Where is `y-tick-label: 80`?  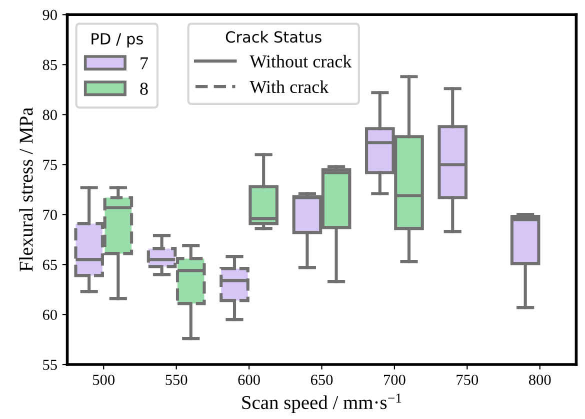 y-tick-label: 80 is located at coordinates (49, 115).